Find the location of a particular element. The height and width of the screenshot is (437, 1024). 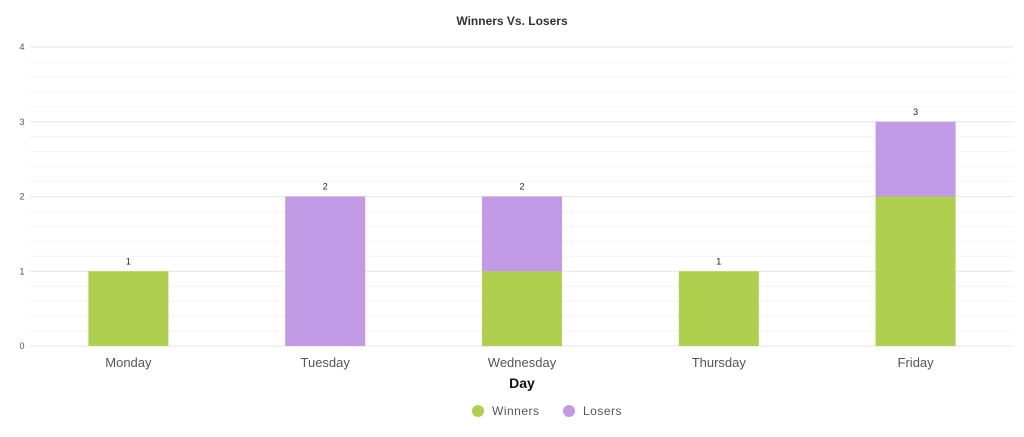

bar-winners-friday is located at coordinates (915, 271).